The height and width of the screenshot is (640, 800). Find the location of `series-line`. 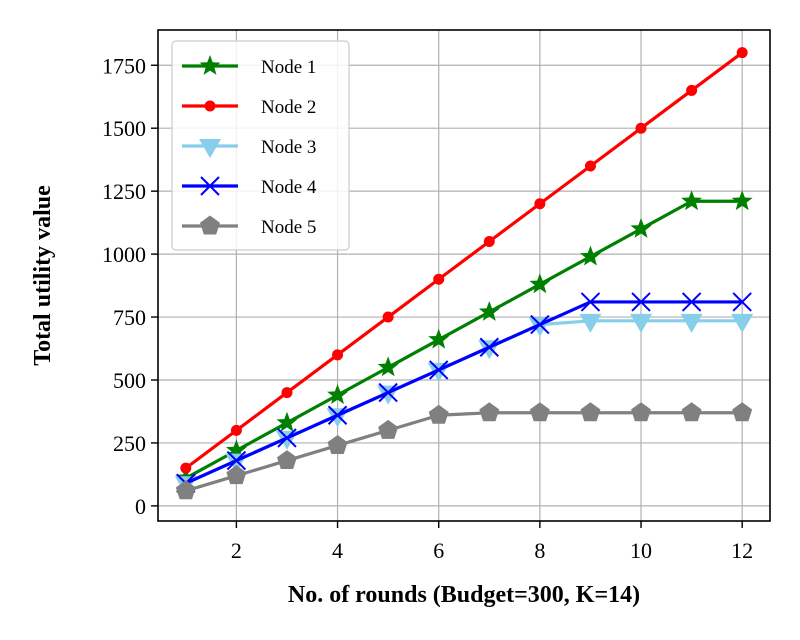

series-line is located at coordinates (464, 452).